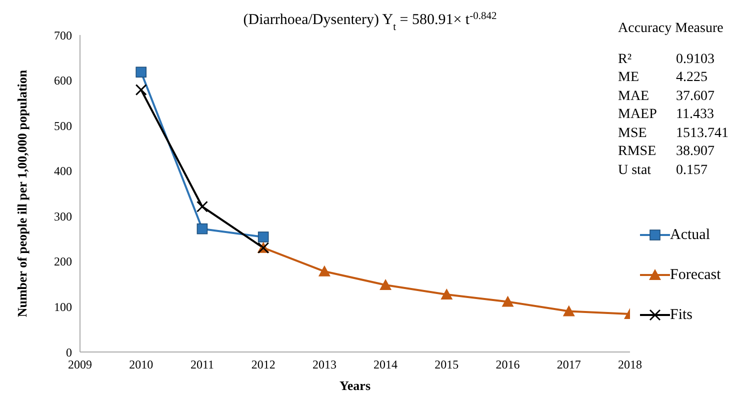  Describe the element at coordinates (63, 261) in the screenshot. I see `y-tick-label: 200` at that location.